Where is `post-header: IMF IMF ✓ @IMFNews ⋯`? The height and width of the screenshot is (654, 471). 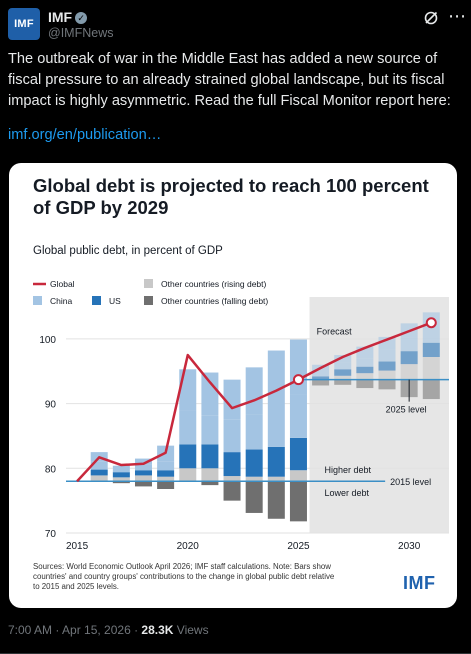 post-header: IMF IMF ✓ @IMFNews ⋯ is located at coordinates (237, 23).